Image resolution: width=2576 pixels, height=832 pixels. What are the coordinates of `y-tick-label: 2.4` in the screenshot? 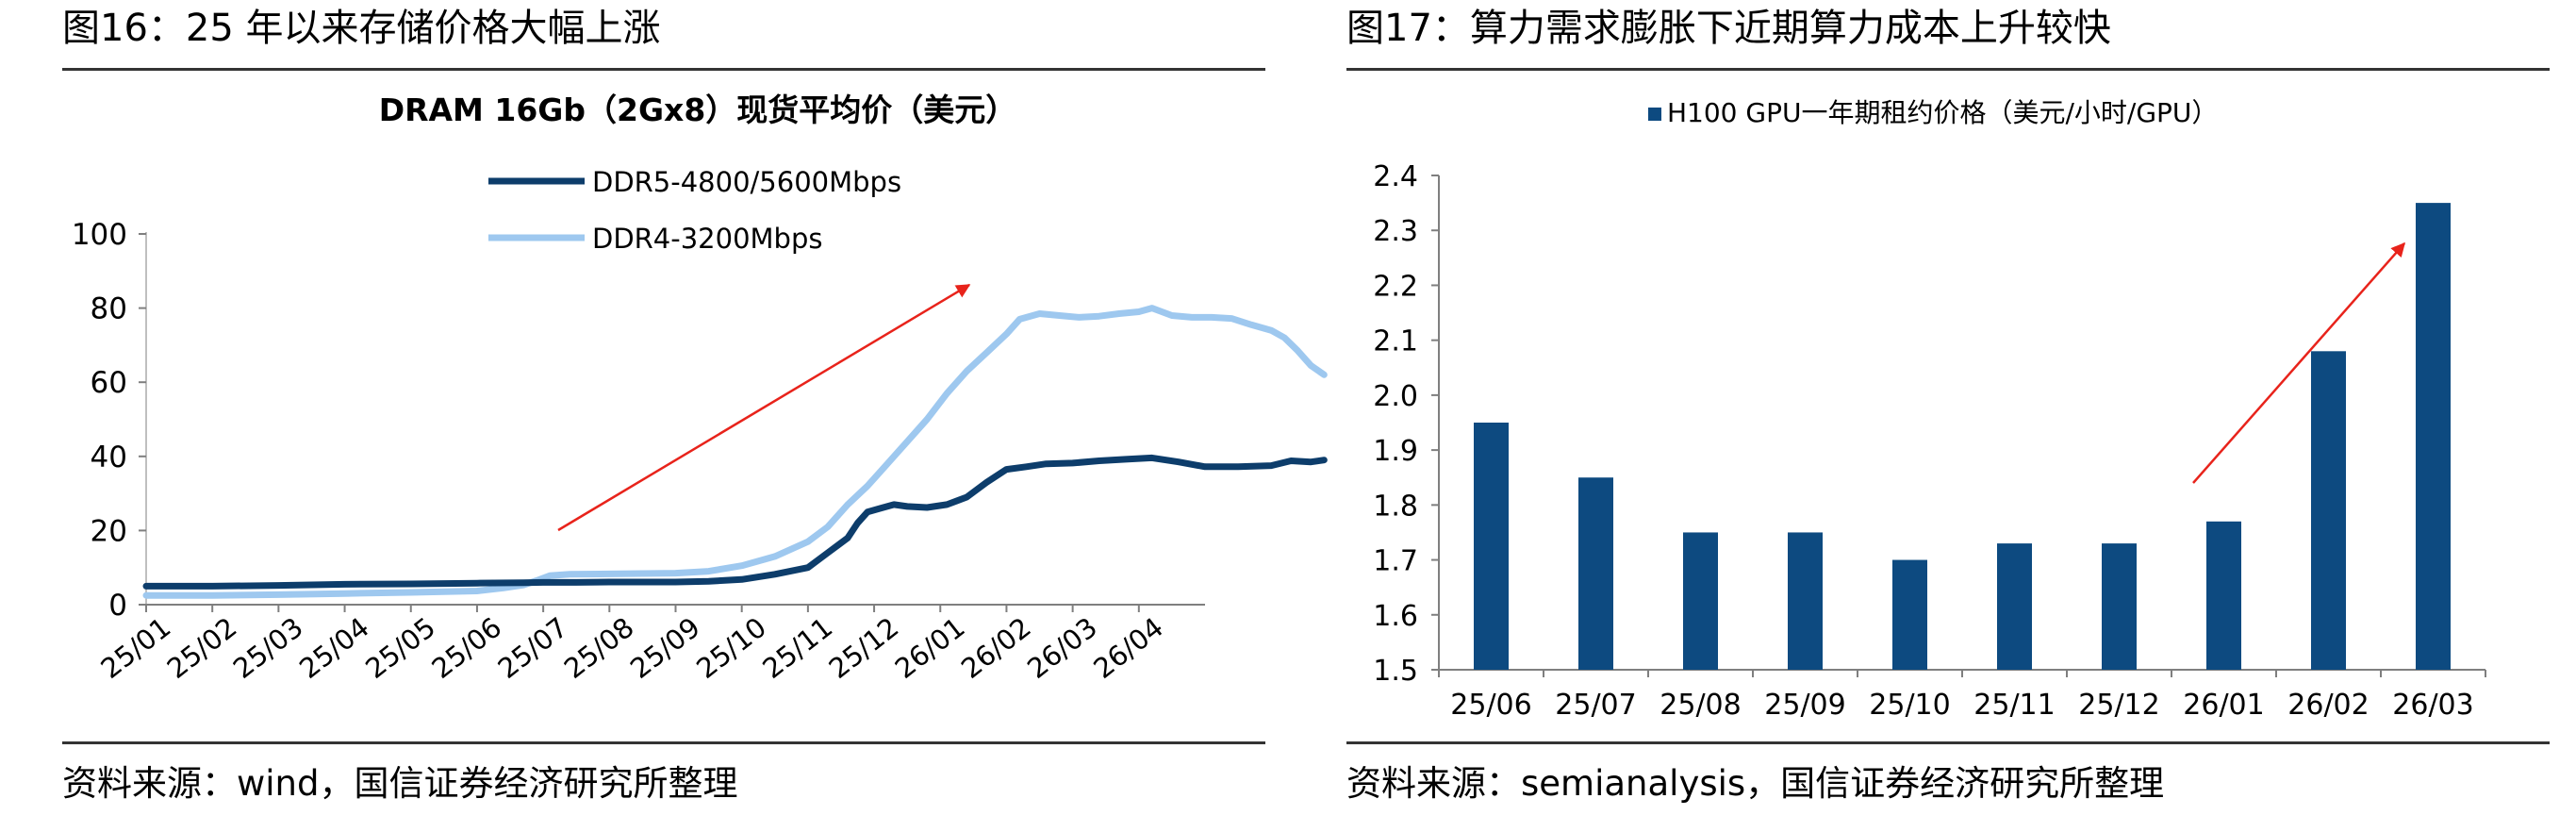 It's located at (1395, 176).